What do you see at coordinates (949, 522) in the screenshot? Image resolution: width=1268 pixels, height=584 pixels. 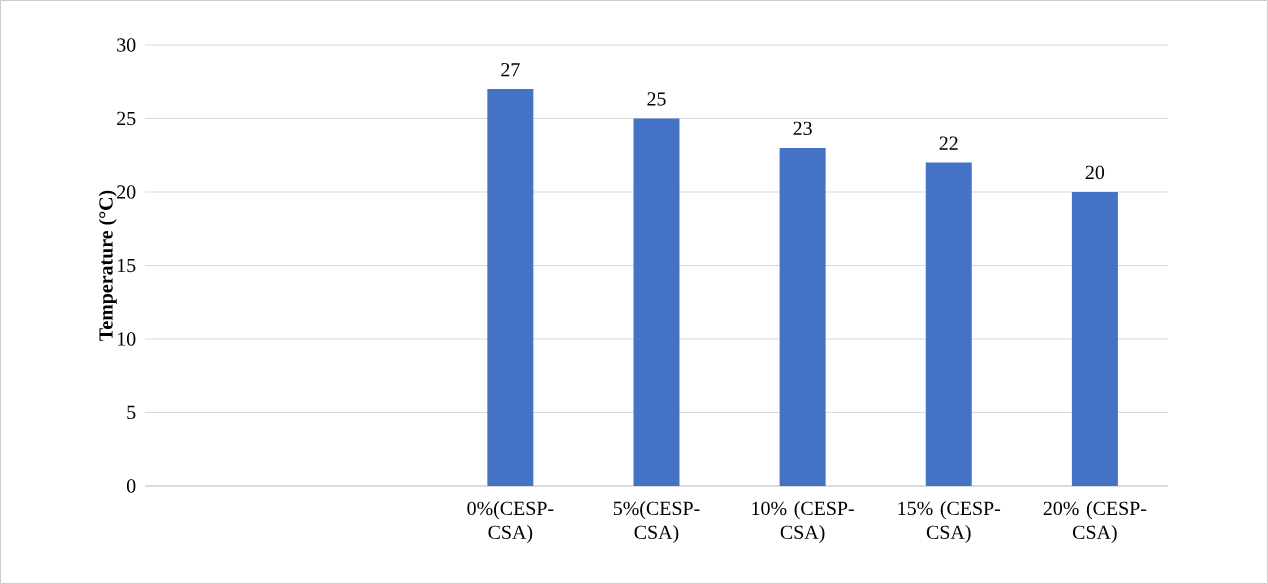 I see `x-tick-label: 15% (CESP-CSA)` at bounding box center [949, 522].